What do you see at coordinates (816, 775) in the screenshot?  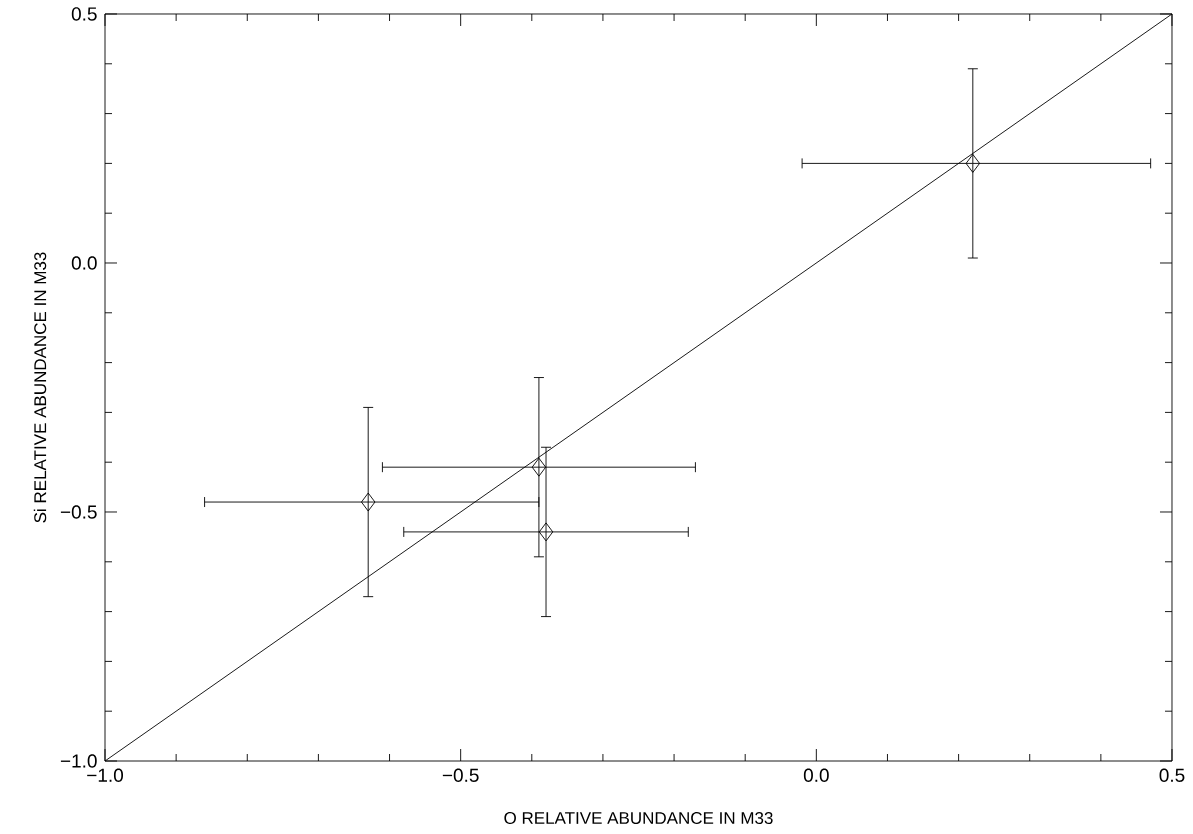 I see `x-tick-label: 0.0` at bounding box center [816, 775].